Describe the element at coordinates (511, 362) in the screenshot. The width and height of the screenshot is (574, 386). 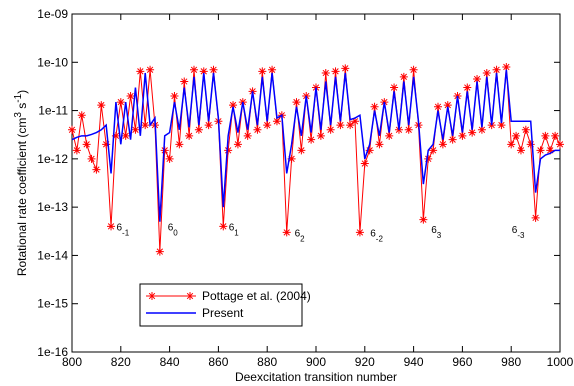
I see `x-tick-label: 980` at that location.